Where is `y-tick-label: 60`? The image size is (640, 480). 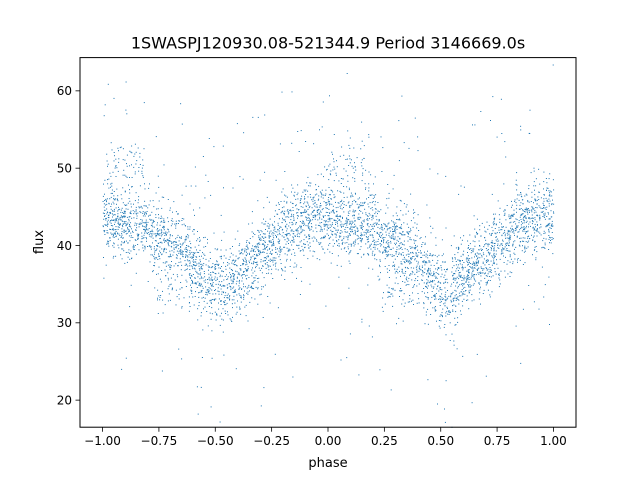
y-tick-label: 60 is located at coordinates (64, 91).